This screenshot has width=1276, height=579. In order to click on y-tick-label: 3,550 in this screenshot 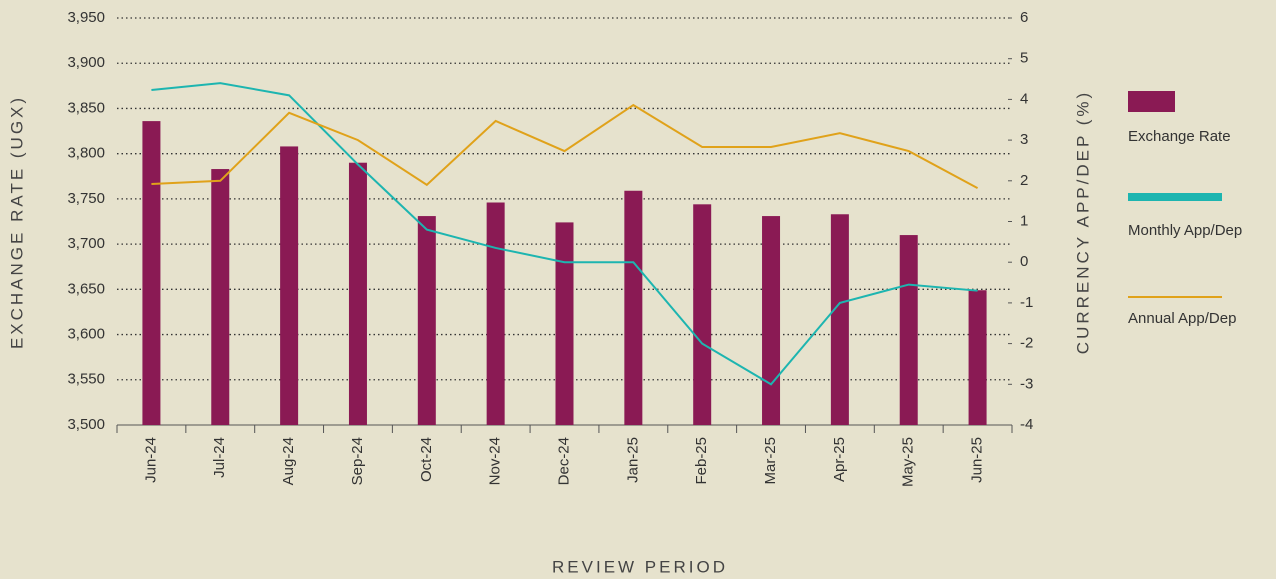, I will do `click(86, 379)`.